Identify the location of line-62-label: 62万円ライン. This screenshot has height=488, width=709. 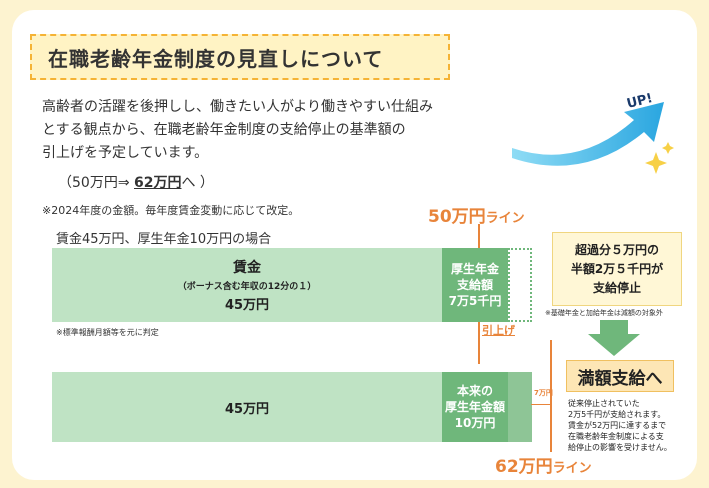
(543, 464).